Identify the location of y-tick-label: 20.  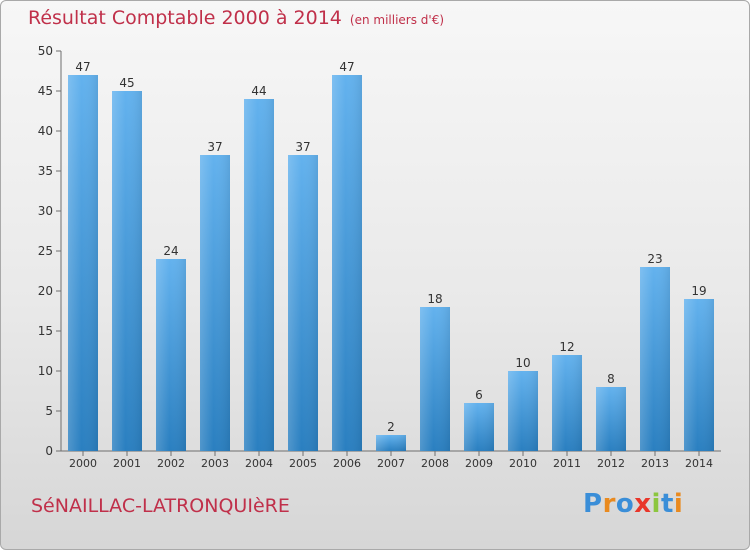
(45, 291).